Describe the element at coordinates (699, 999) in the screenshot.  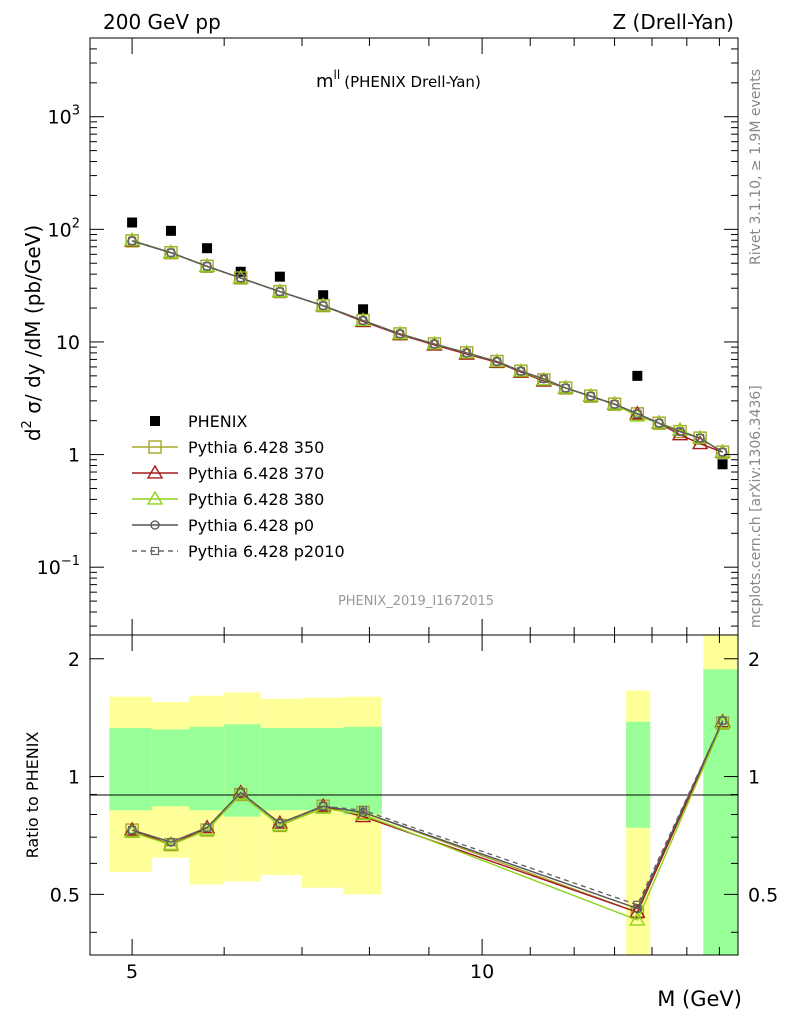
I see `x-axis-label: M (GeV)` at that location.